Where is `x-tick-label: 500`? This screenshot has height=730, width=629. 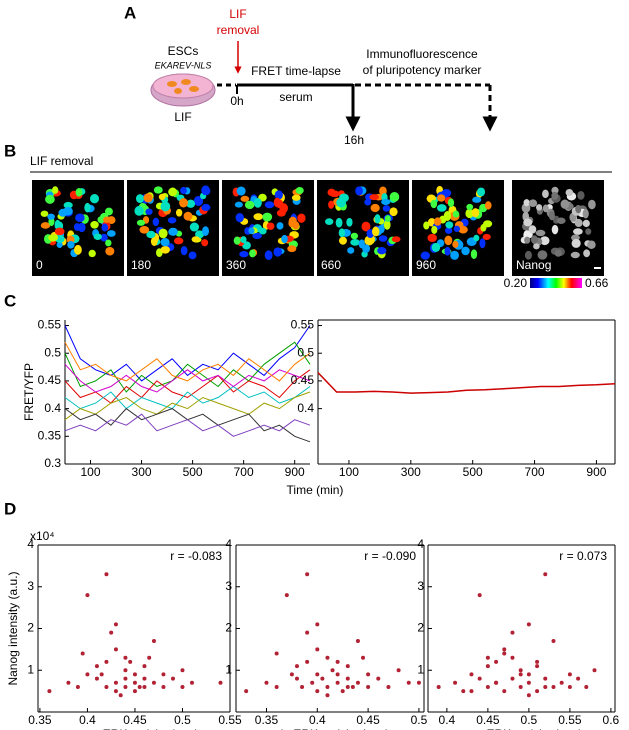
x-tick-label: 500 is located at coordinates (473, 472).